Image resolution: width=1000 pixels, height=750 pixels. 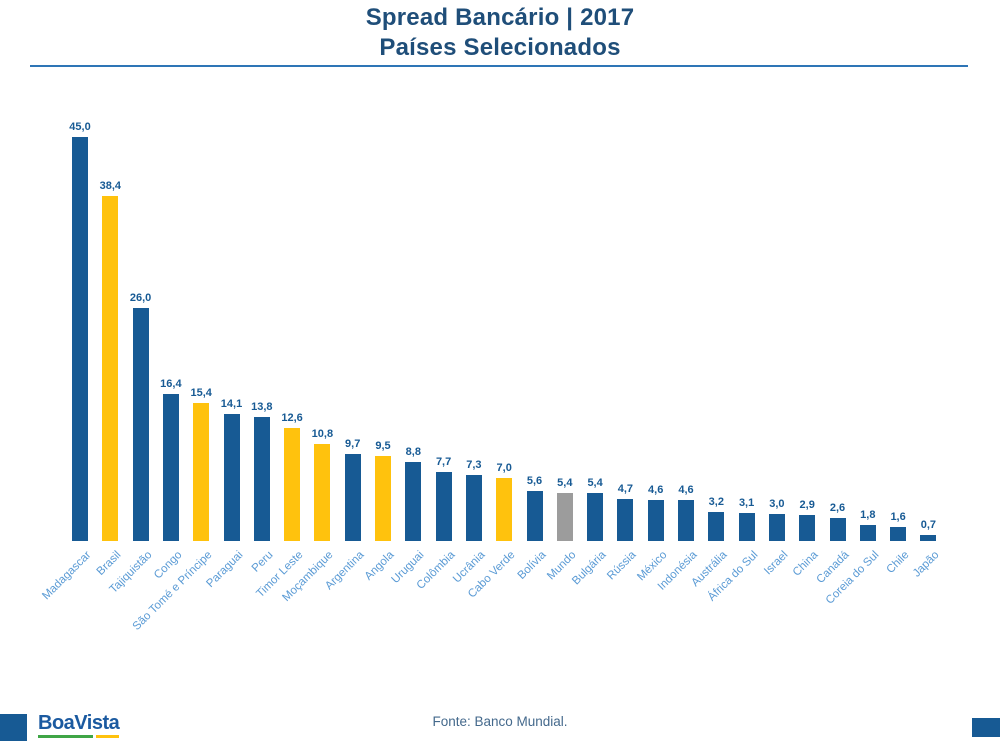 What do you see at coordinates (353, 443) in the screenshot?
I see `bar-value-label: 9,7` at bounding box center [353, 443].